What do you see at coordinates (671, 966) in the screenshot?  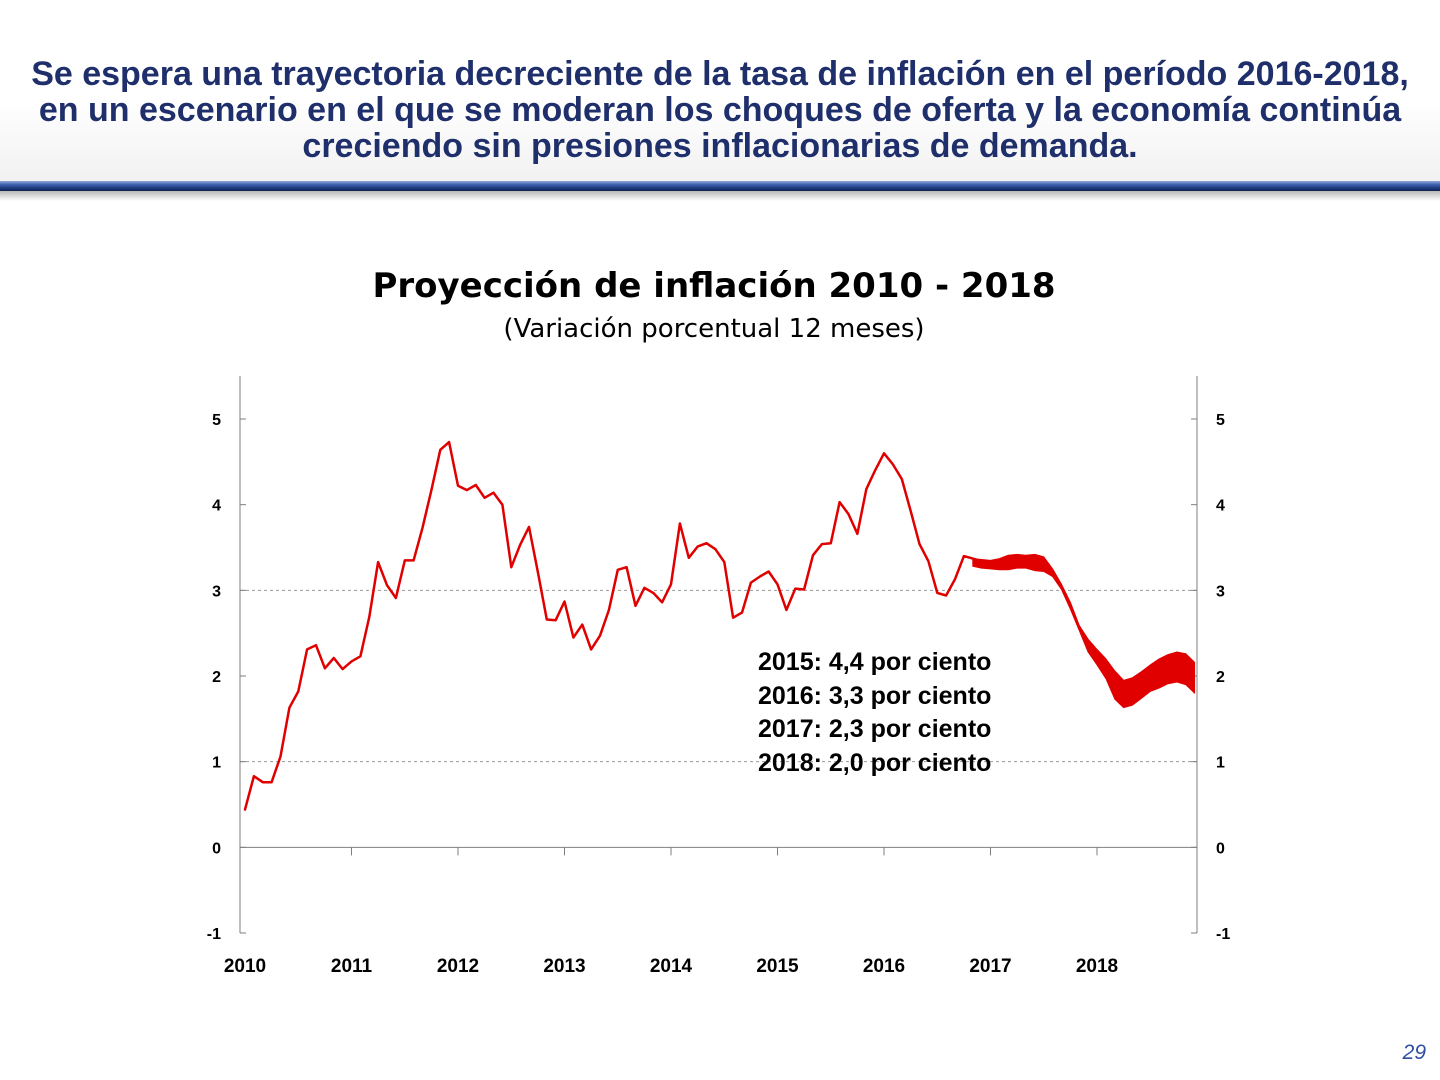 I see `x-tick-label: 2014` at bounding box center [671, 966].